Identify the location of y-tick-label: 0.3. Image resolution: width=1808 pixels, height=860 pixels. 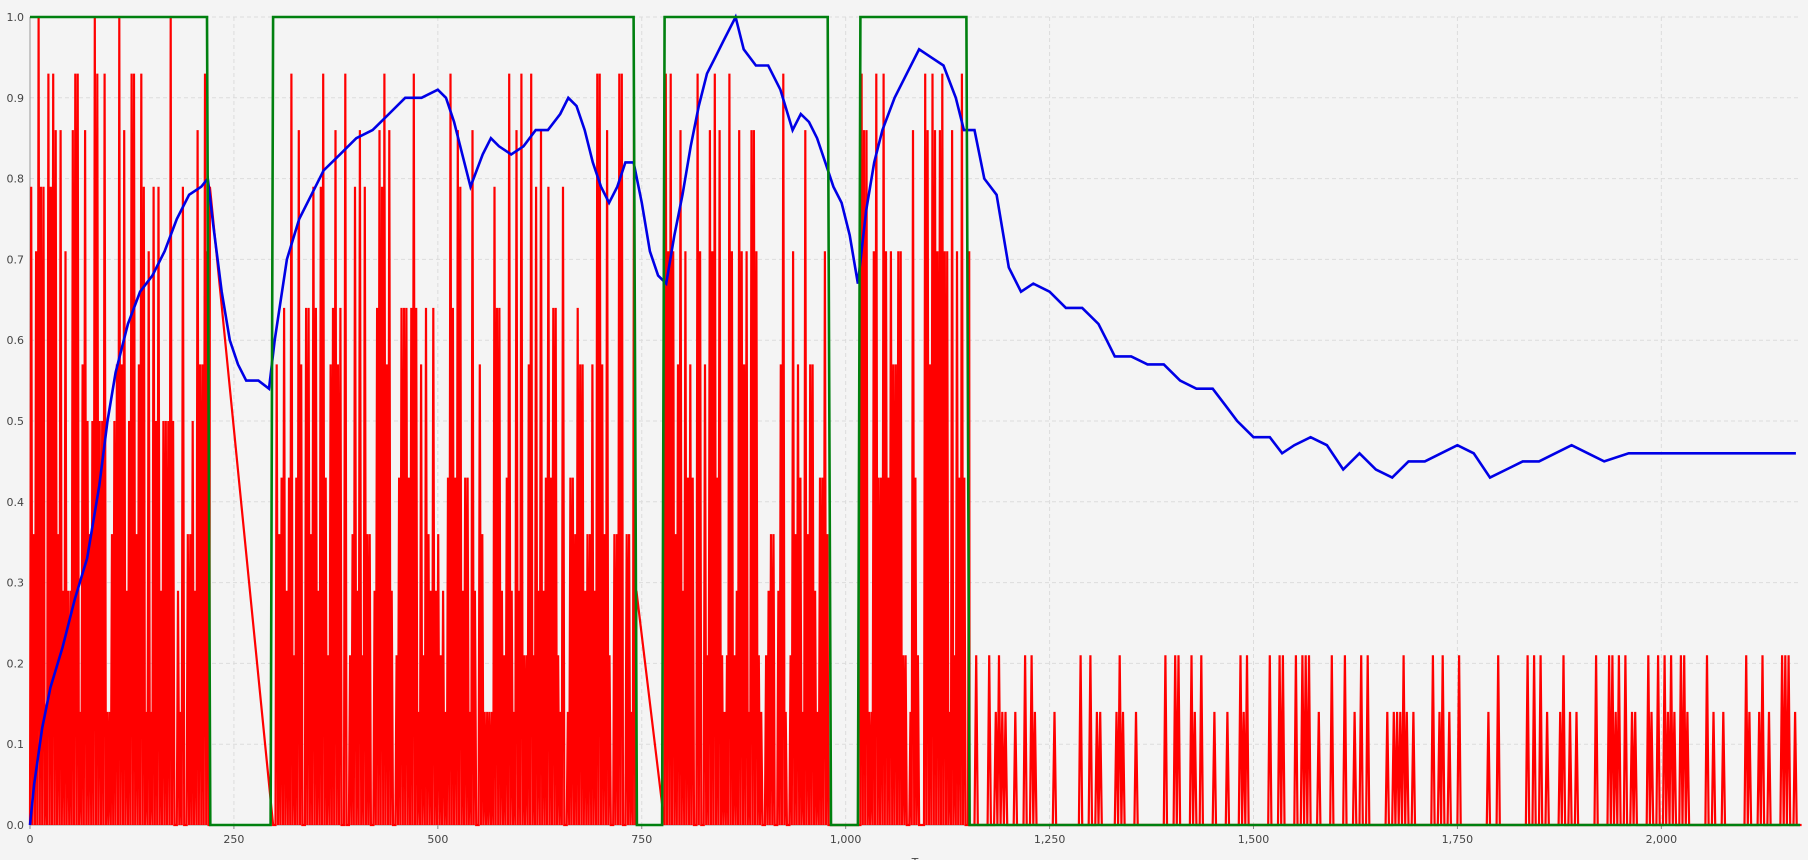
(16, 583).